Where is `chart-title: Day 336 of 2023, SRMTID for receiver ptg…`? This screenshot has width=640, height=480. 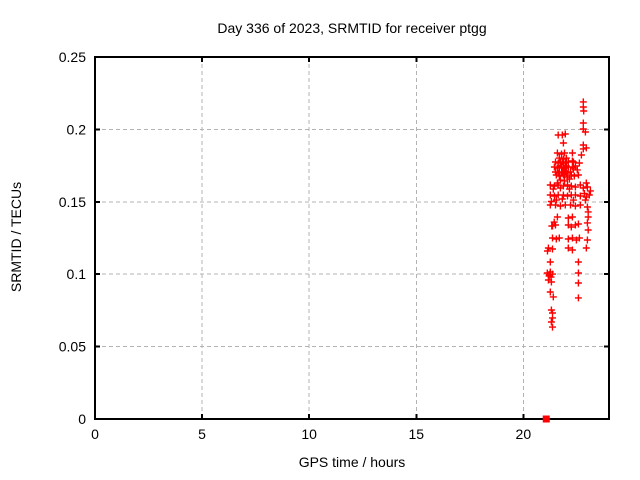 chart-title: Day 336 of 2023, SRMTID for receiver ptg… is located at coordinates (352, 28).